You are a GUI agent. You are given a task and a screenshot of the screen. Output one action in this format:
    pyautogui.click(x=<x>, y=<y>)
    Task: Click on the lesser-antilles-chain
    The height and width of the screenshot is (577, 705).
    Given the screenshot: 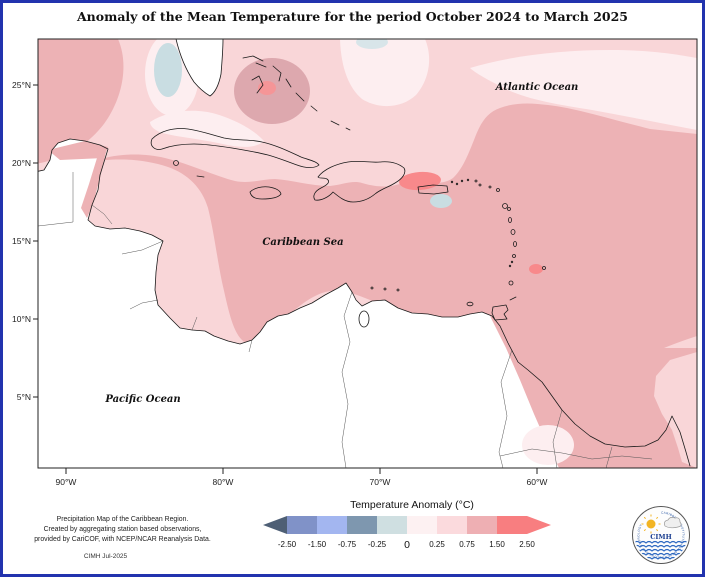 What is the action you would take?
    pyautogui.click(x=510, y=232)
    